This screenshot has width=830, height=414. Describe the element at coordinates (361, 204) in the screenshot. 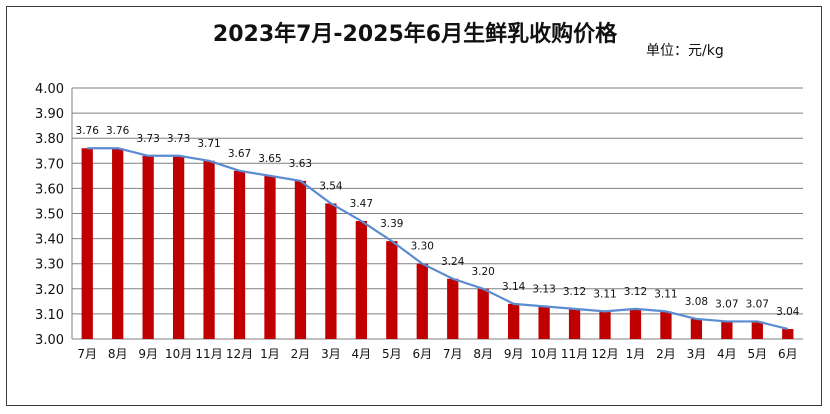

I see `data-label: 3.47` at that location.